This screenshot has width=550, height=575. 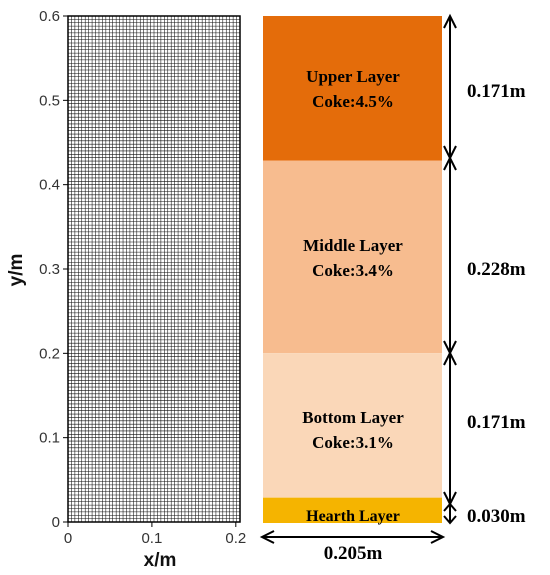 I want to click on height-dimension, so click(x=450, y=269).